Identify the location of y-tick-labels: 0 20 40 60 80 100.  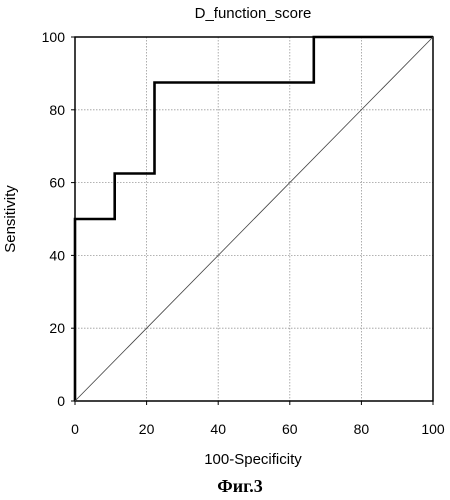
(54, 219).